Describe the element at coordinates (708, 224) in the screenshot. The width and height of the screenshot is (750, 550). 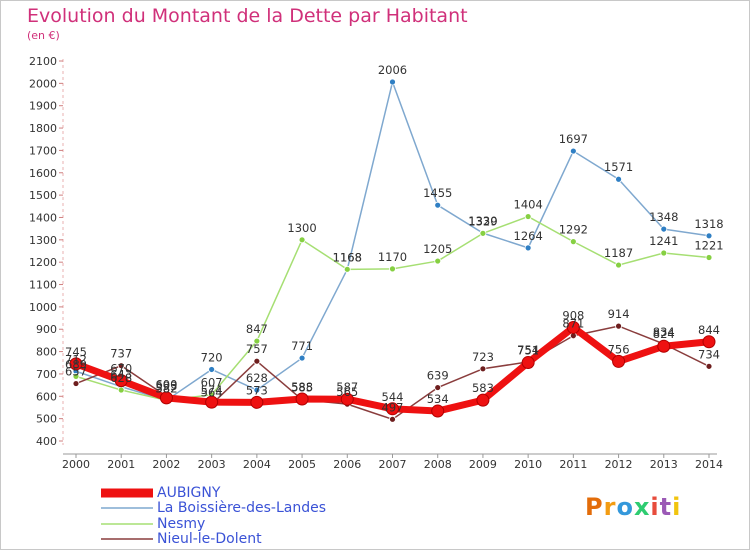
I see `data-label: 1318` at that location.